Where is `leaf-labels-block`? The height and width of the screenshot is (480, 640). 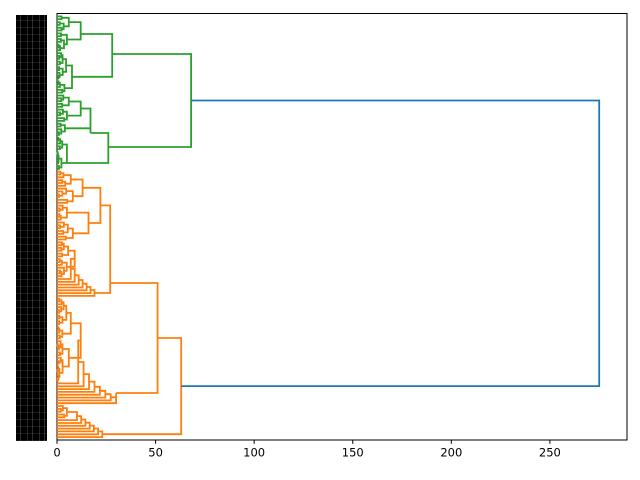
leaf-labels-block is located at coordinates (31, 228).